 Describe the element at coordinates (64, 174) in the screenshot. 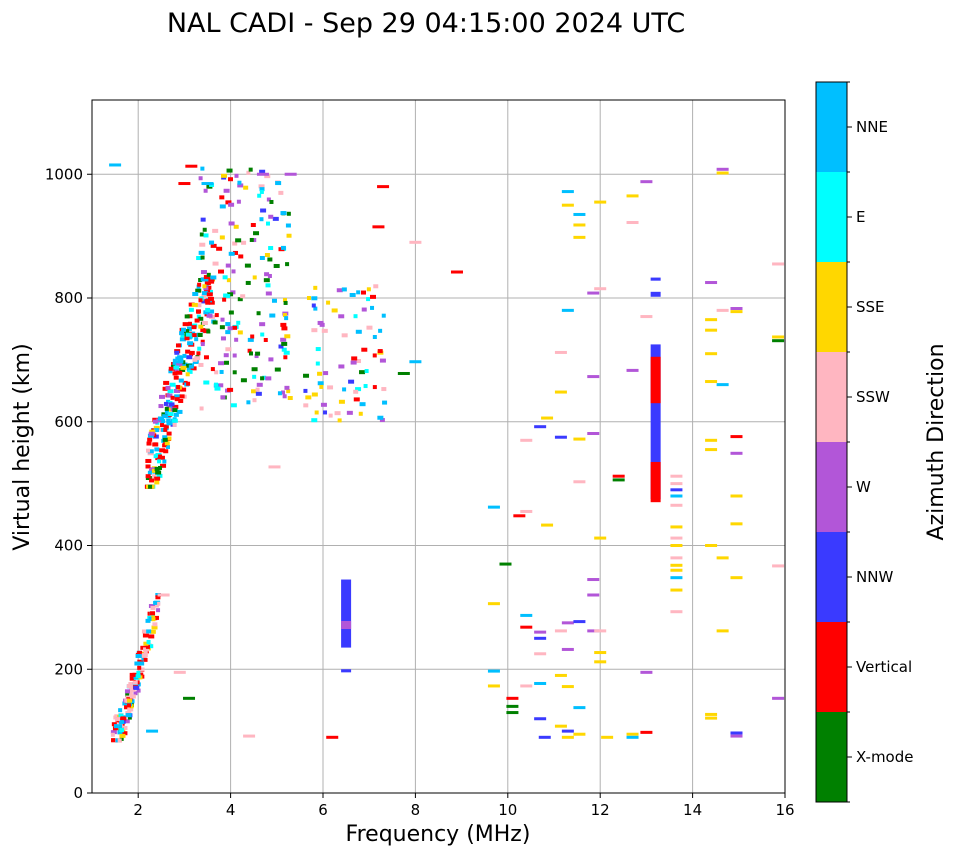

I see `y-tick-label: 1000` at that location.